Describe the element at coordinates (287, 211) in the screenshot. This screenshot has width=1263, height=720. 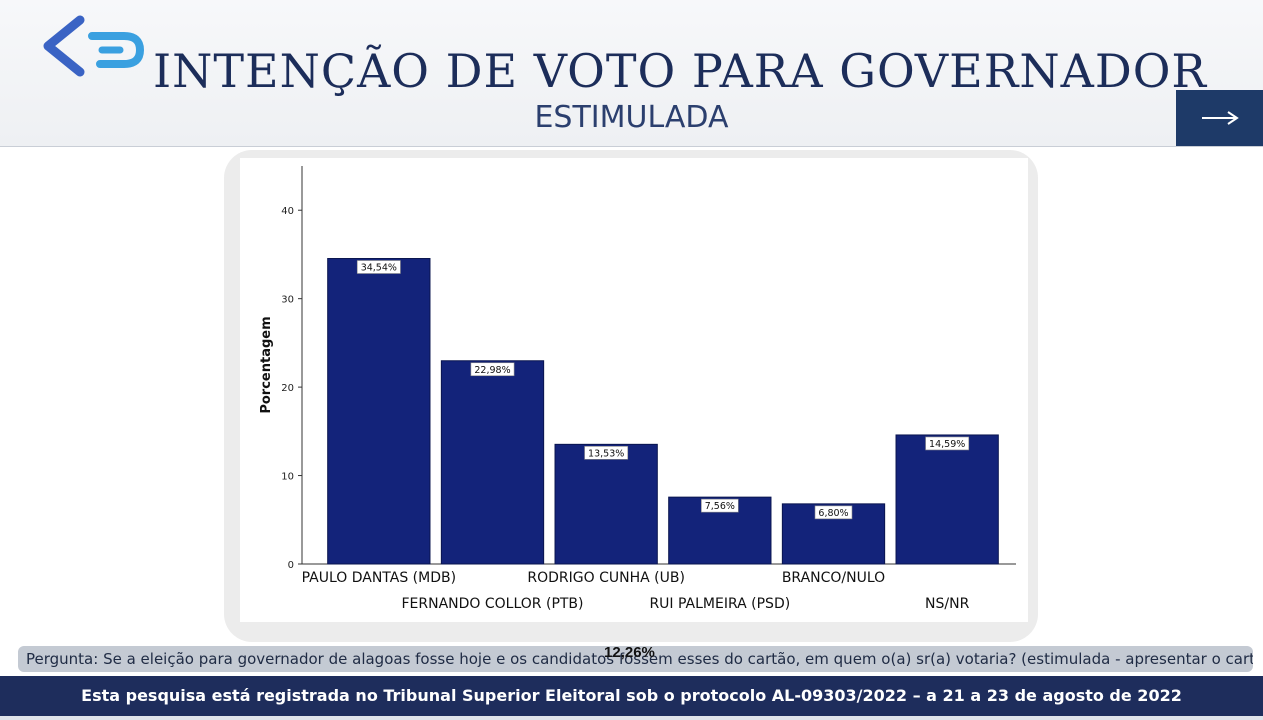
I see `y-tick-label: 40` at that location.